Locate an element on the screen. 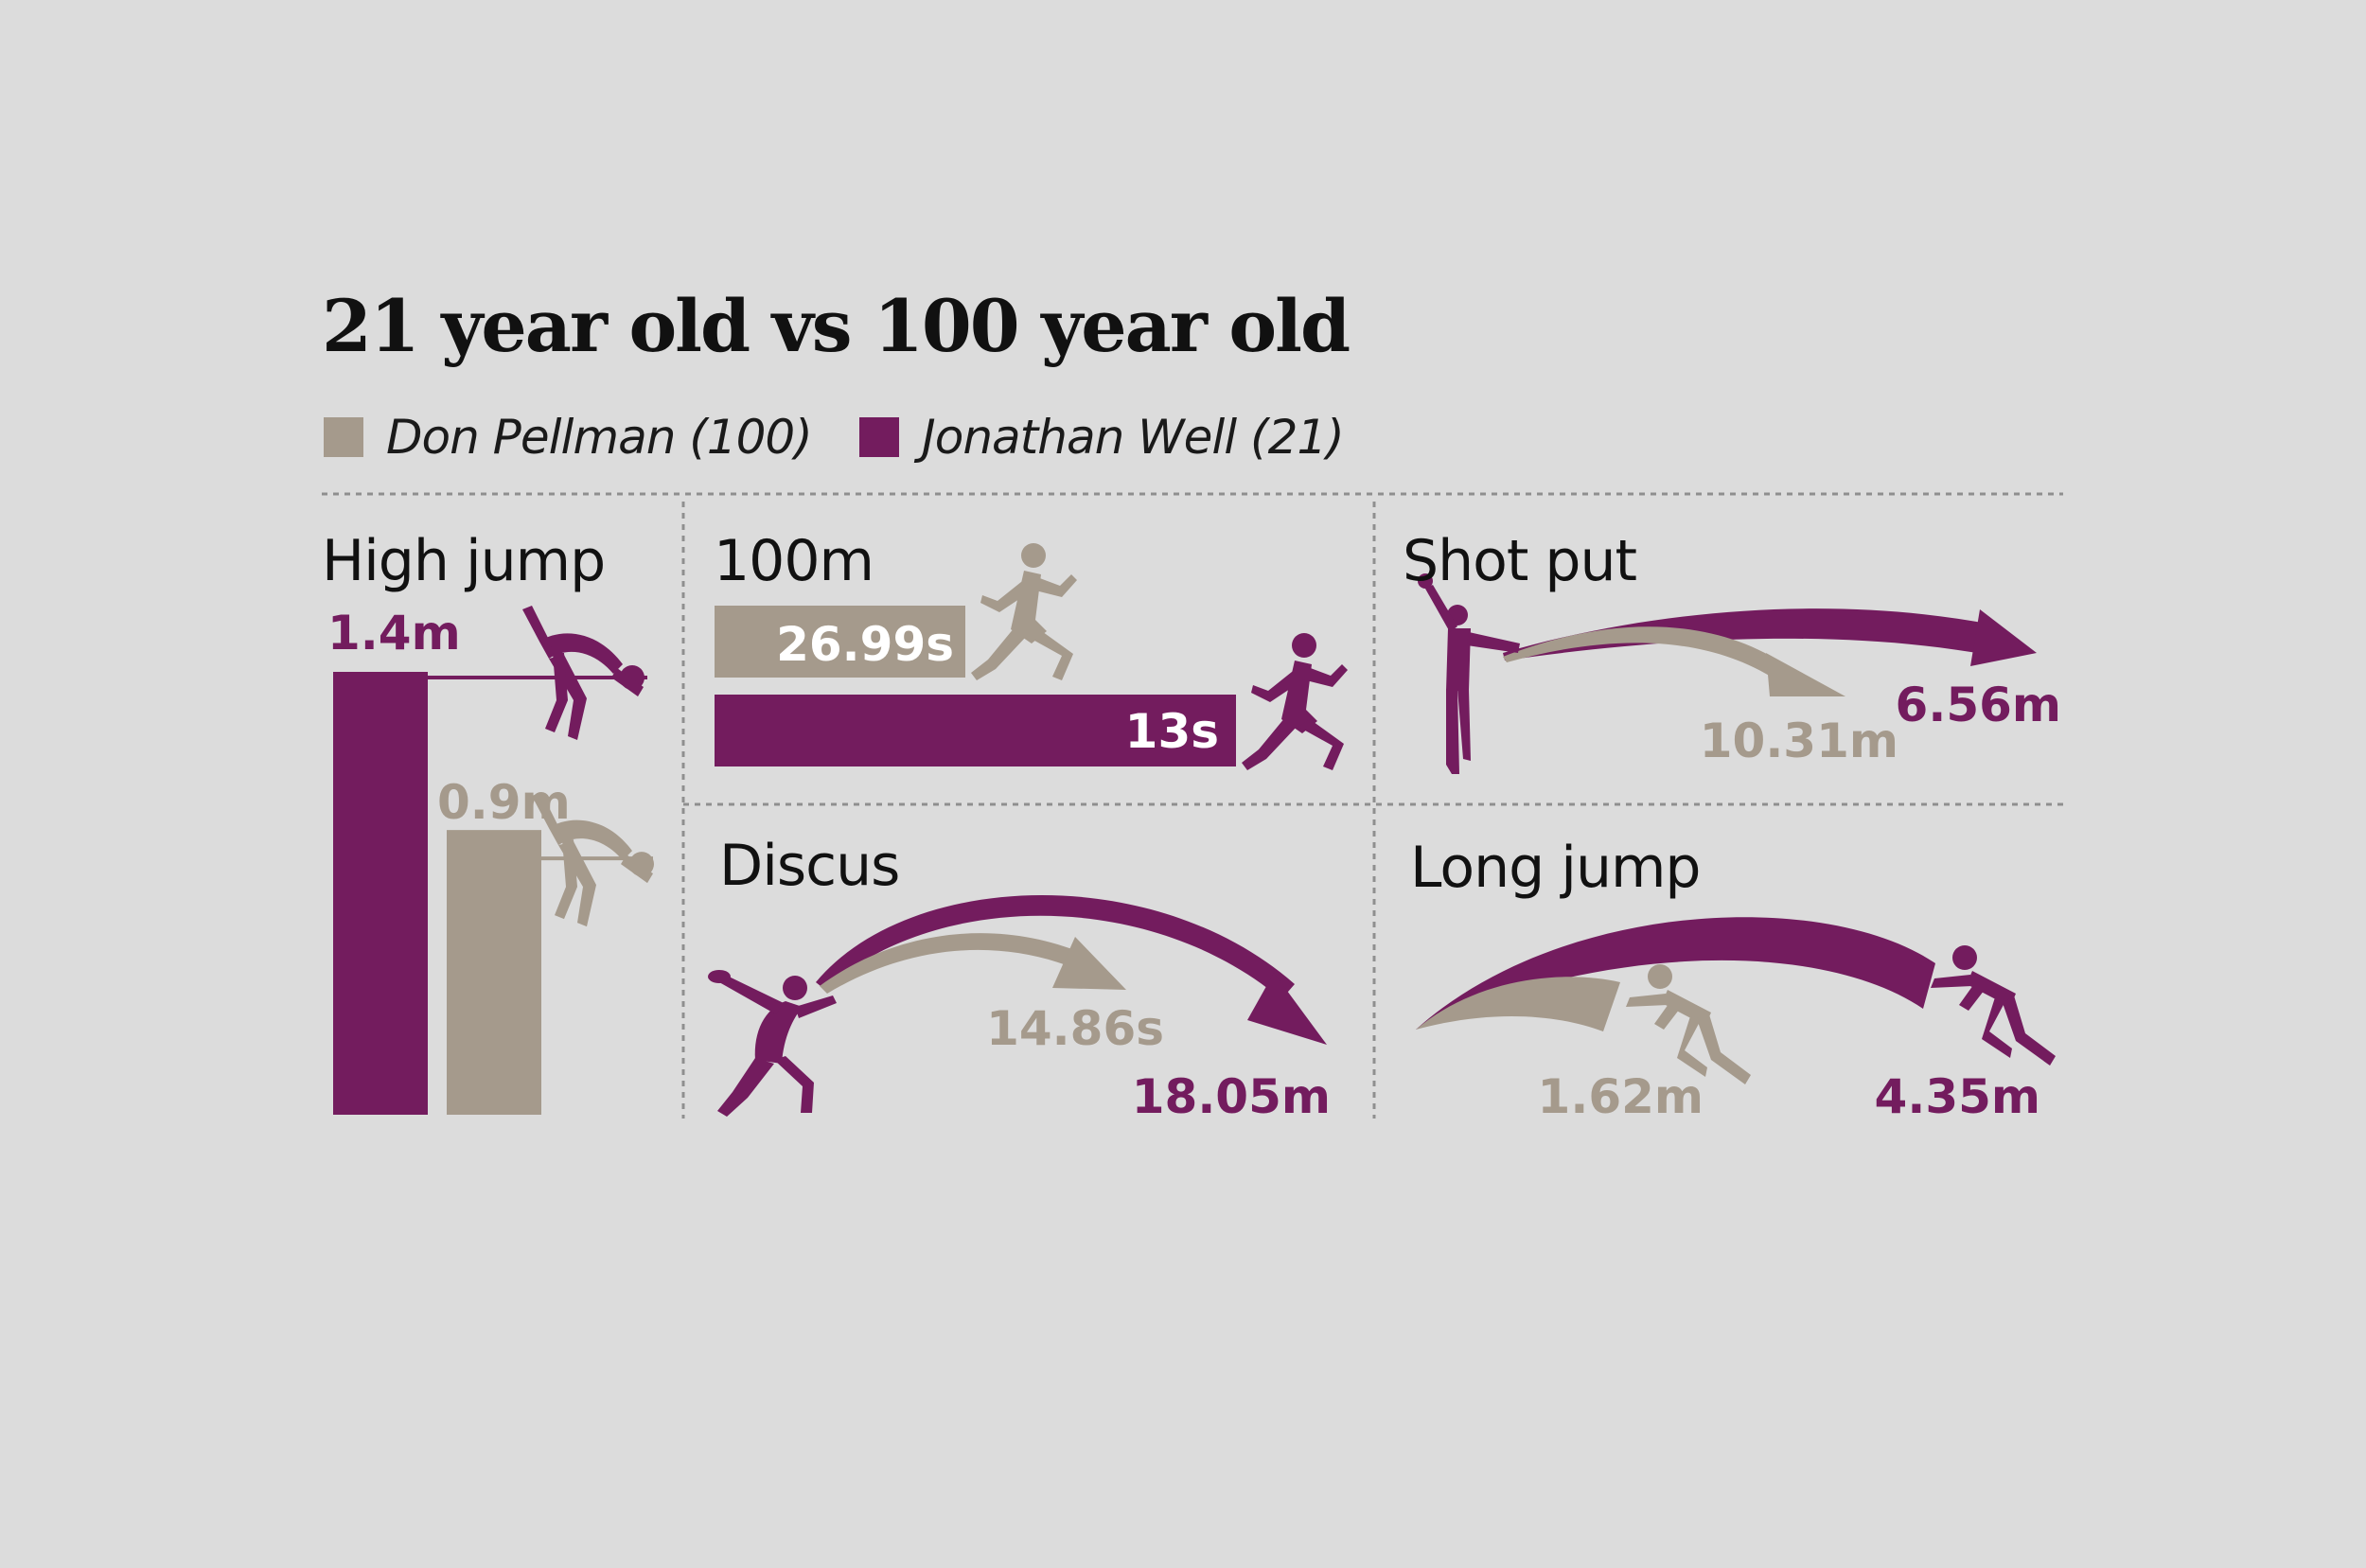 This screenshot has height=1568, width=2366. shot-put-arrowhead-jonathan is located at coordinates (2003, 637).